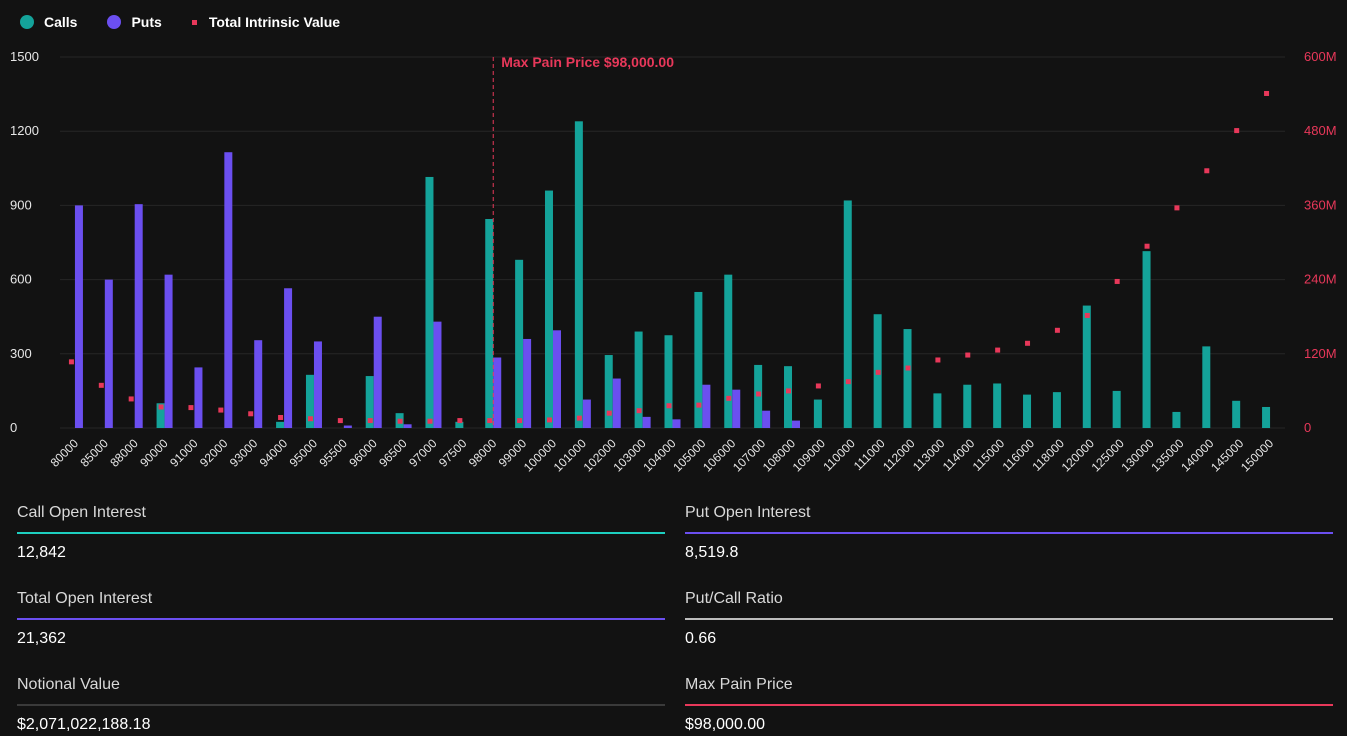 Image resolution: width=1347 pixels, height=736 pixels. Describe the element at coordinates (13, 427) in the screenshot. I see `left-tick-label: 0` at that location.